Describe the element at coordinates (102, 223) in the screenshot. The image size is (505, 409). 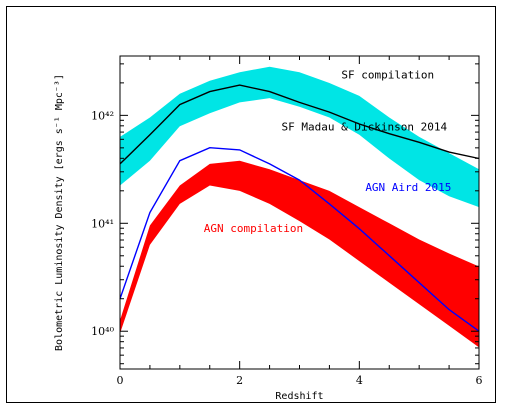
I see `y-tick-label: 10⁴¹` at that location.